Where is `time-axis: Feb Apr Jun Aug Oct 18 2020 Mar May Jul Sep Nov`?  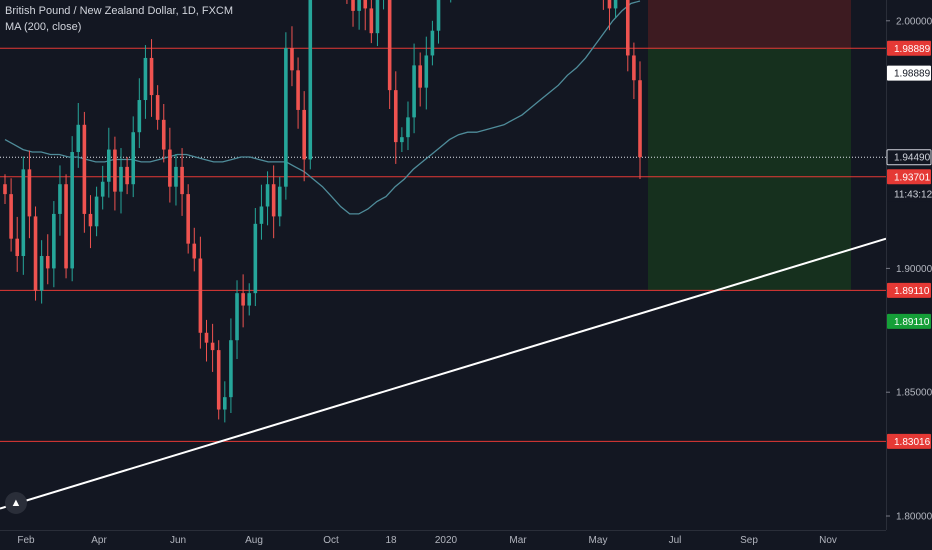 time-axis: Feb Apr Jun Aug Oct 18 2020 Mar May Jul Sep Nov is located at coordinates (443, 538).